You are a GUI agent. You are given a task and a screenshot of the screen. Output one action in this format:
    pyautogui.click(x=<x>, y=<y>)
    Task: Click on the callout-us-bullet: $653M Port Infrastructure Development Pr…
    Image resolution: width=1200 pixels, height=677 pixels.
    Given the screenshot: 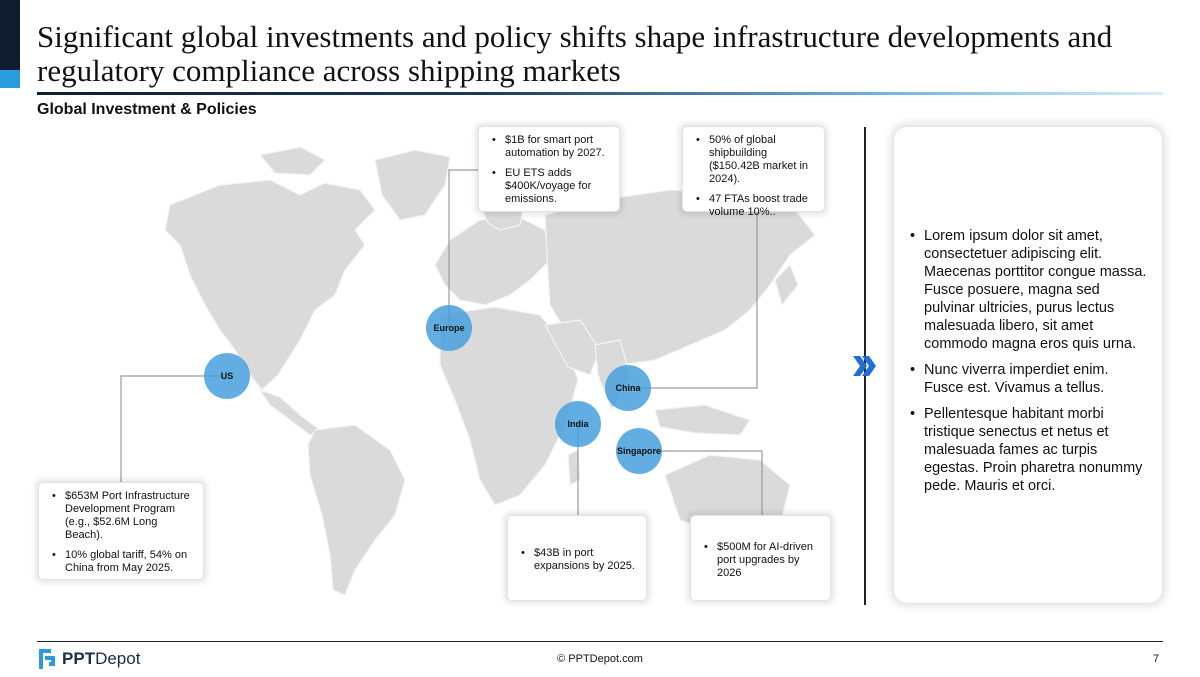 What is the action you would take?
    pyautogui.click(x=123, y=516)
    